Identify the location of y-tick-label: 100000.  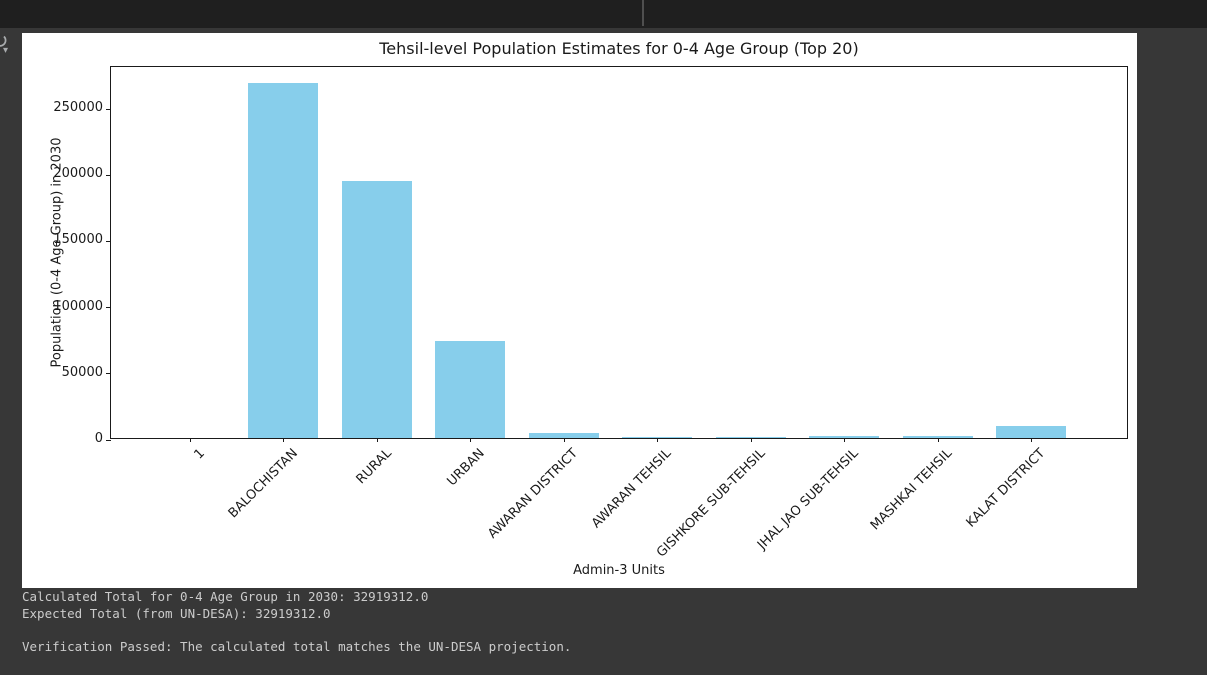
(78, 306).